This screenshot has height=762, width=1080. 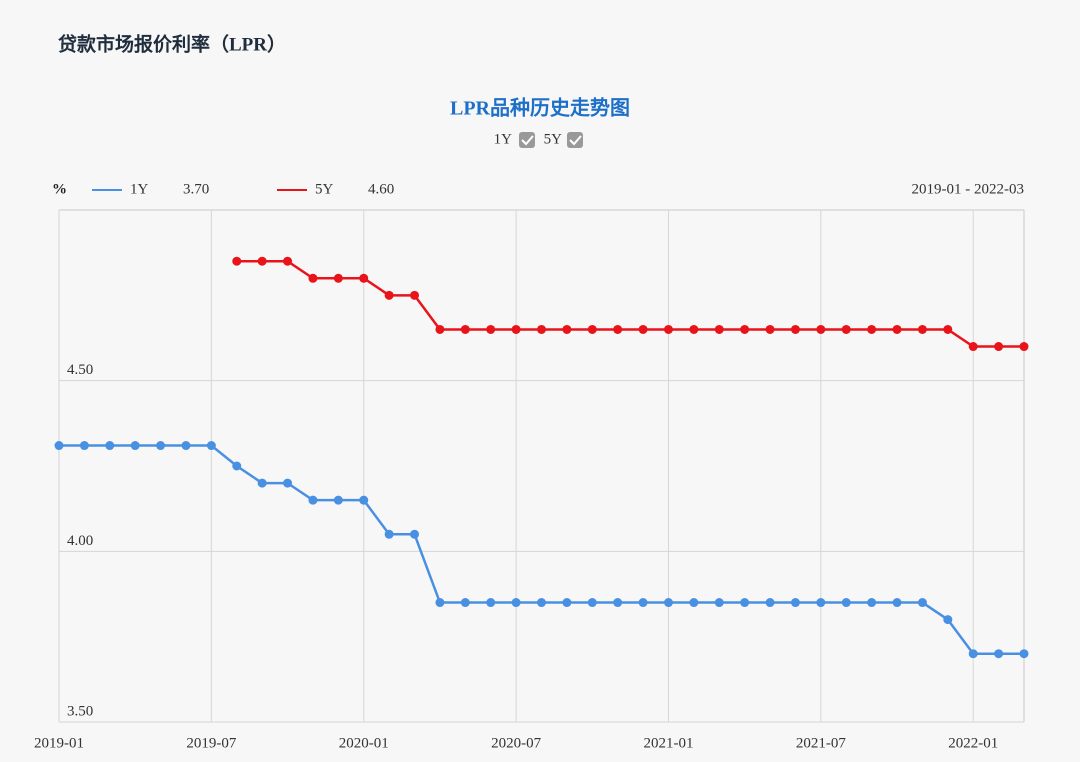 I want to click on legend-label: 1Y, so click(x=139, y=189).